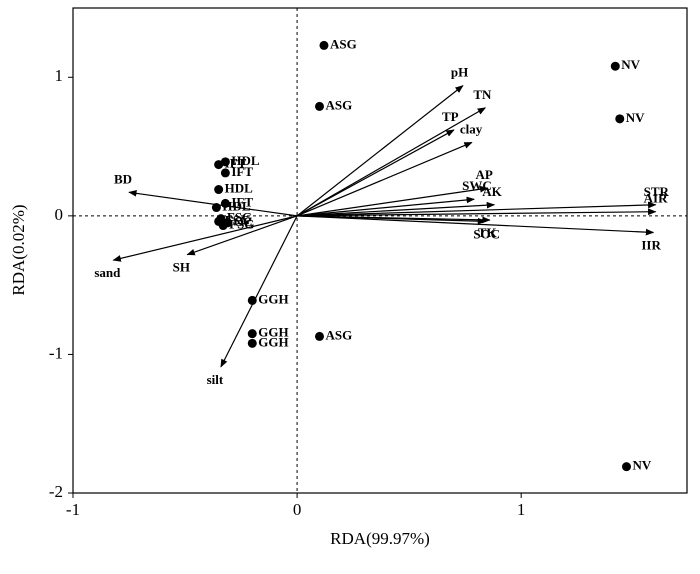 The width and height of the screenshot is (700, 574). I want to click on point-label: CC, so click(243, 221).